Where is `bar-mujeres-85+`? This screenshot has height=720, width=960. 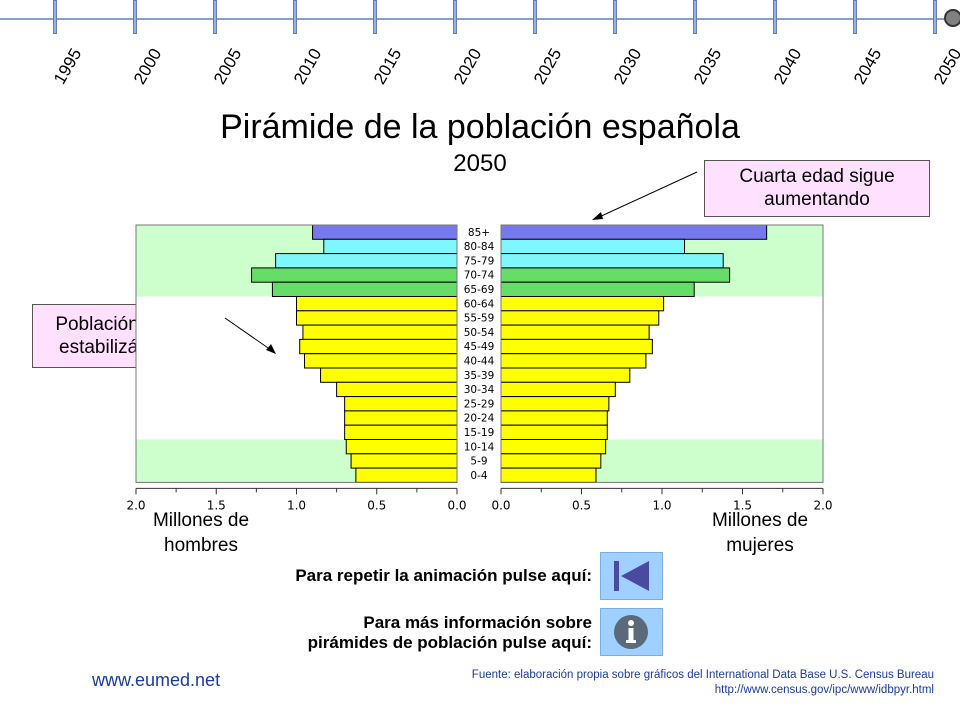 bar-mujeres-85+ is located at coordinates (634, 232).